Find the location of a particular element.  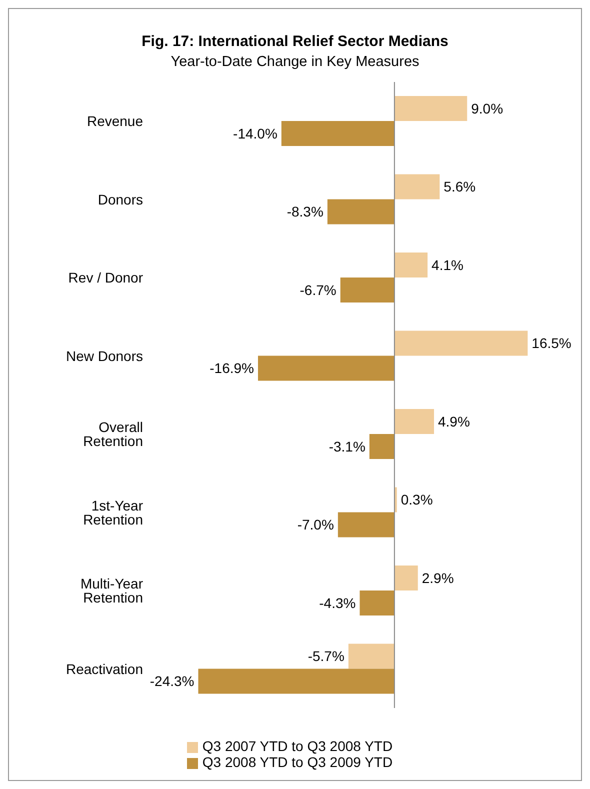

y-tick-label: Reactivation is located at coordinates (104, 668).